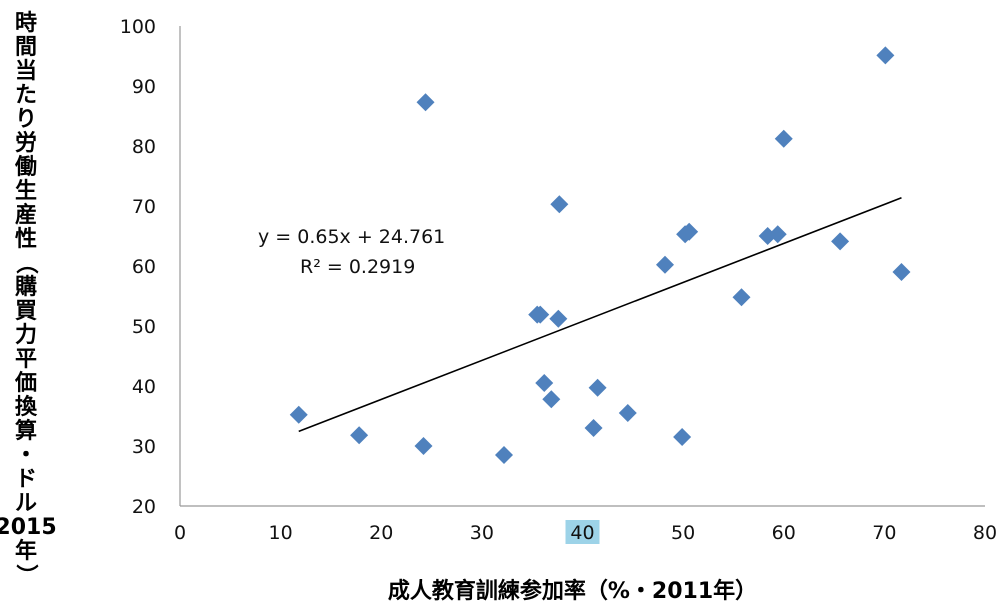 Image resolution: width=1002 pixels, height=611 pixels. I want to click on x-axis-label: 成人教育訓練参加率（%・2011年）, so click(572, 591).